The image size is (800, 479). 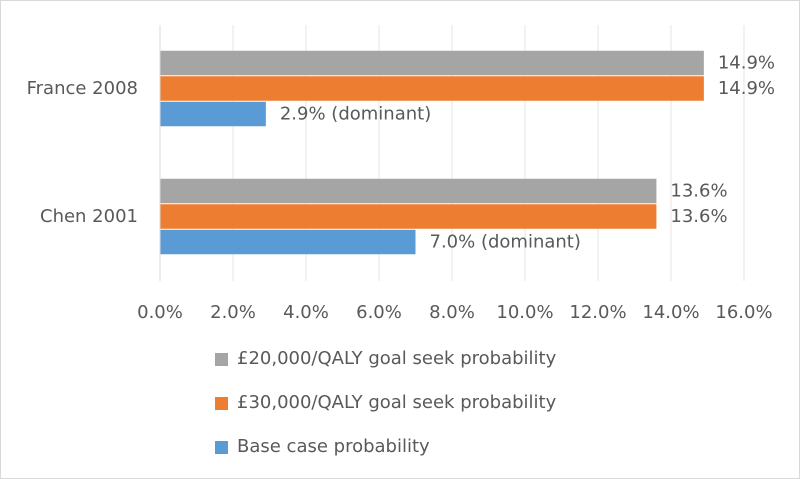 I want to click on legend-label: £20,000/QALY goal seek probability, so click(x=397, y=358).